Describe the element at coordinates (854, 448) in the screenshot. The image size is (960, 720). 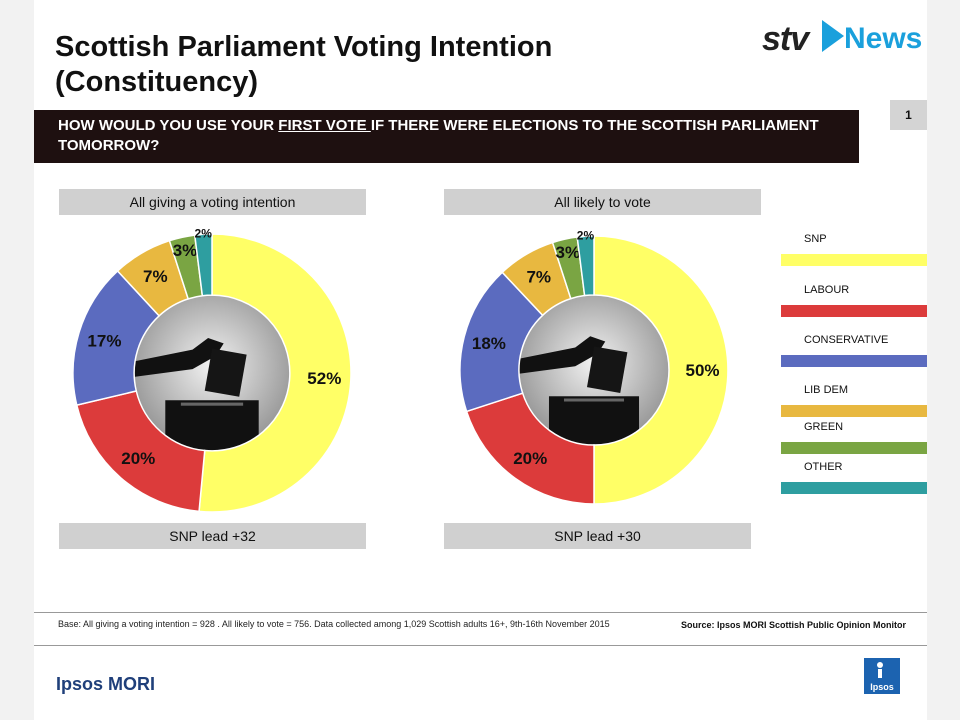
I see `legend-swatch-green` at that location.